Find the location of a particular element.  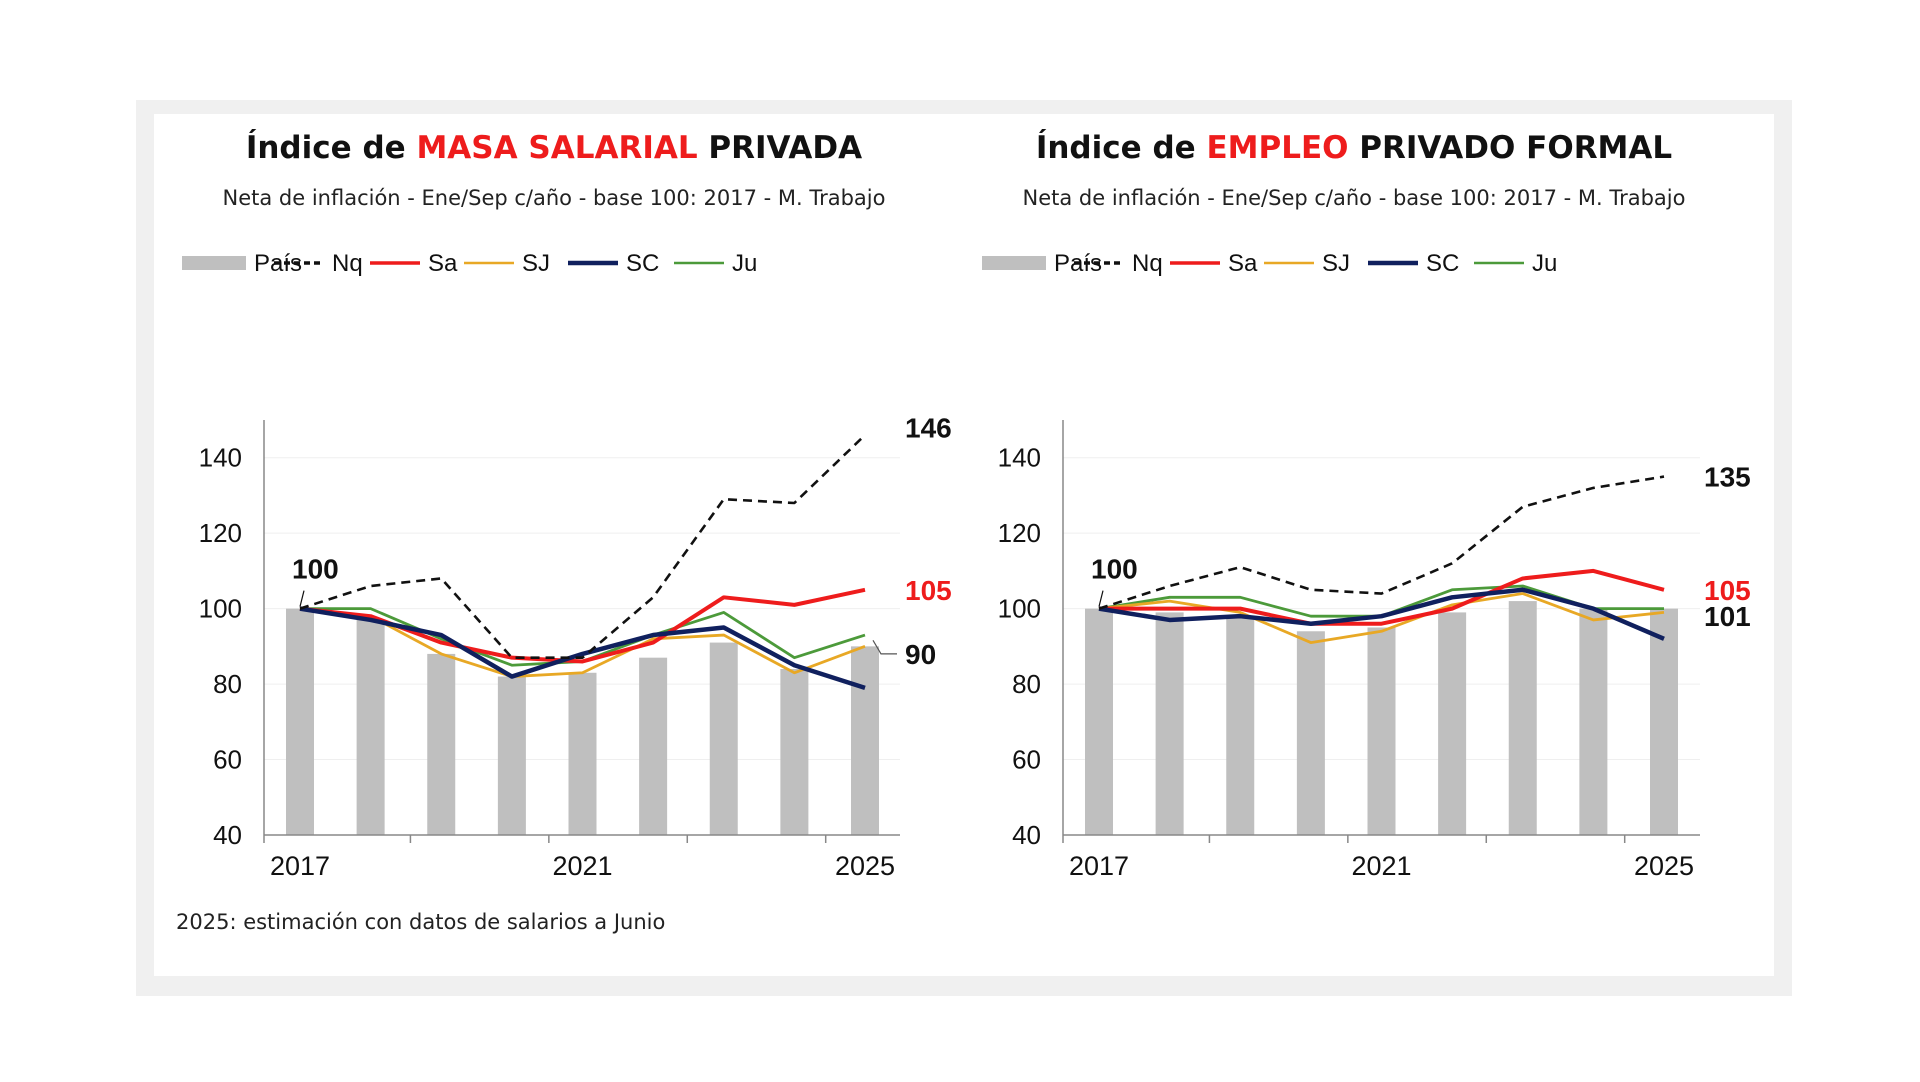

chart-title: Índice de MASA SALARIAL PRIVADA is located at coordinates (554, 148).